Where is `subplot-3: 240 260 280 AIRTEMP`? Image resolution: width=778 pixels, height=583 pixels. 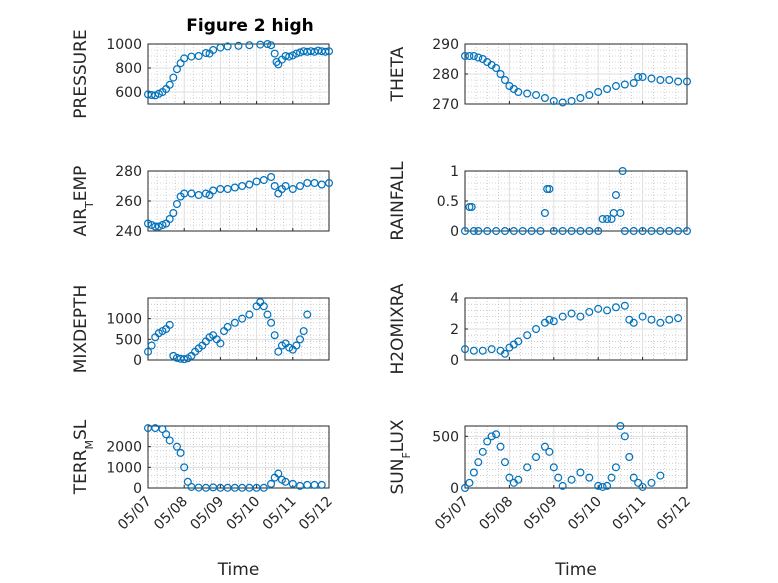
subplot-3: 240 260 280 AIRTEMP is located at coordinates (202, 202).